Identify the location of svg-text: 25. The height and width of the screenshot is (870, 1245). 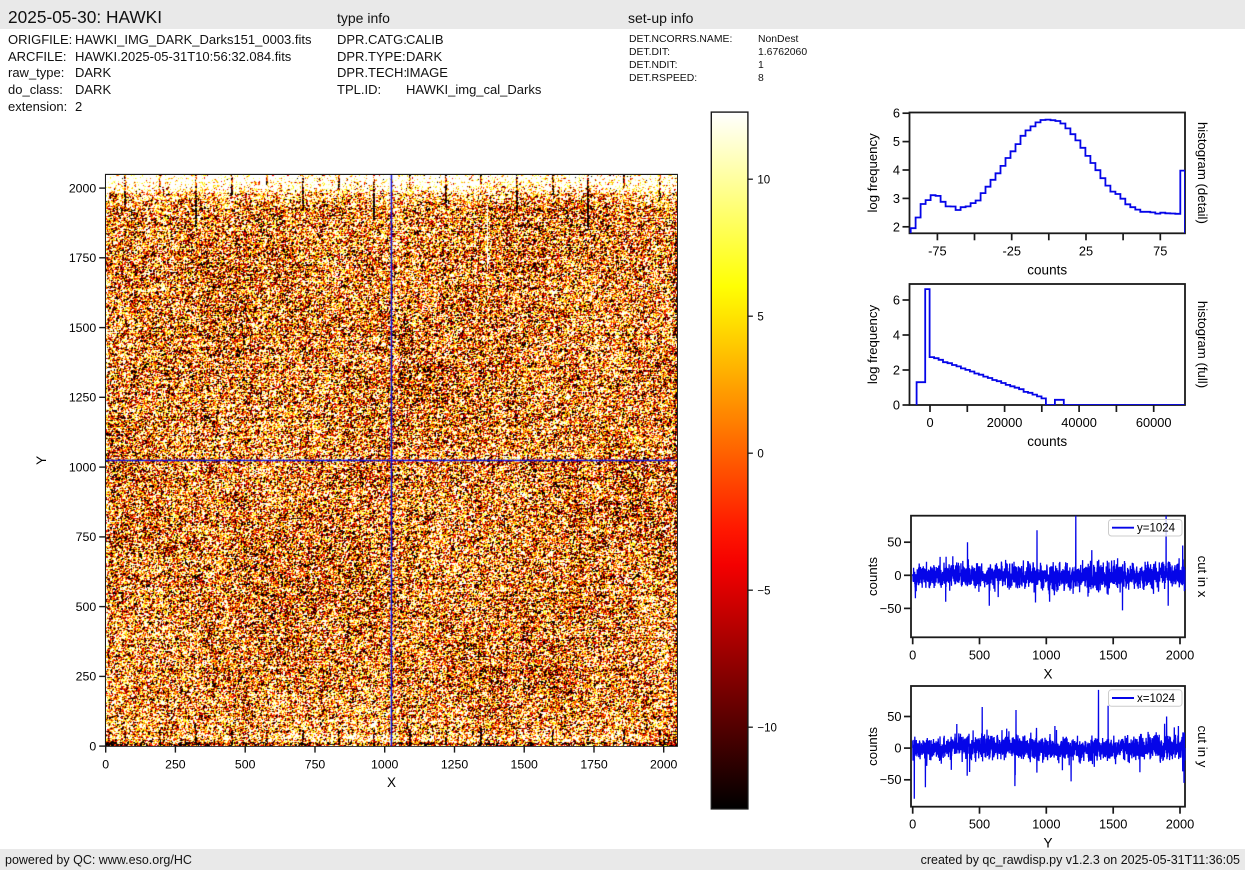
(1086, 250).